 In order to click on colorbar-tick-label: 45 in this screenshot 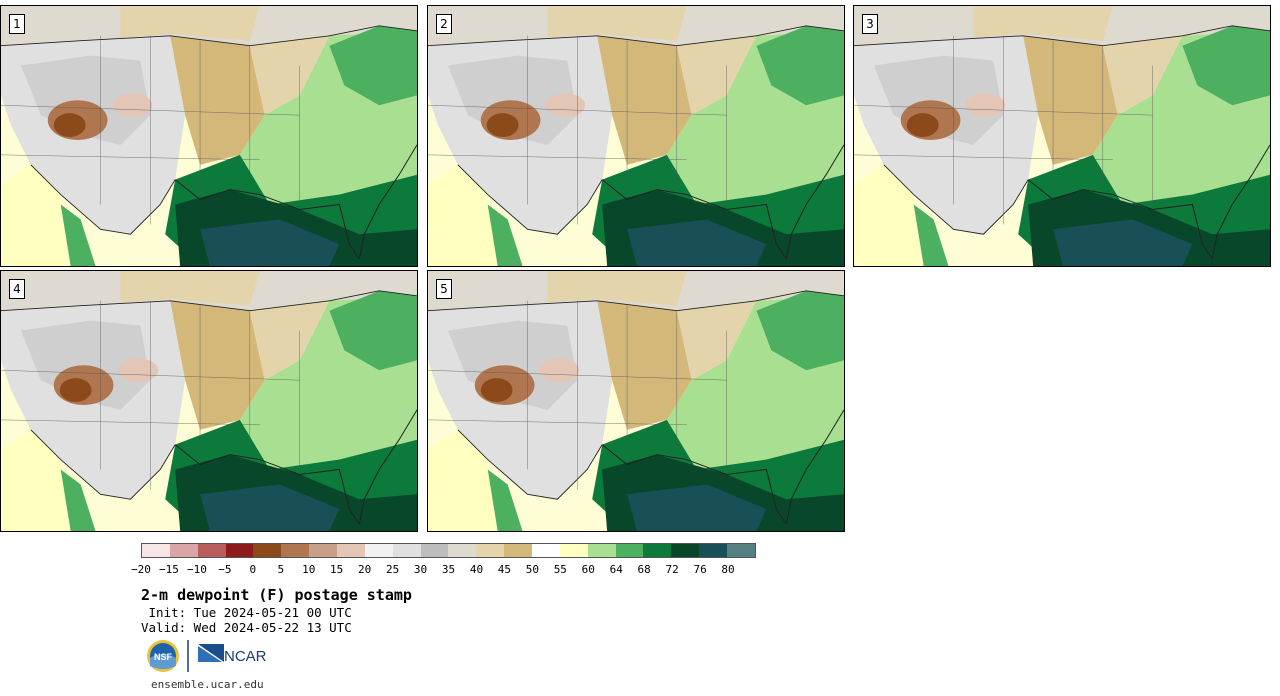, I will do `click(504, 569)`.